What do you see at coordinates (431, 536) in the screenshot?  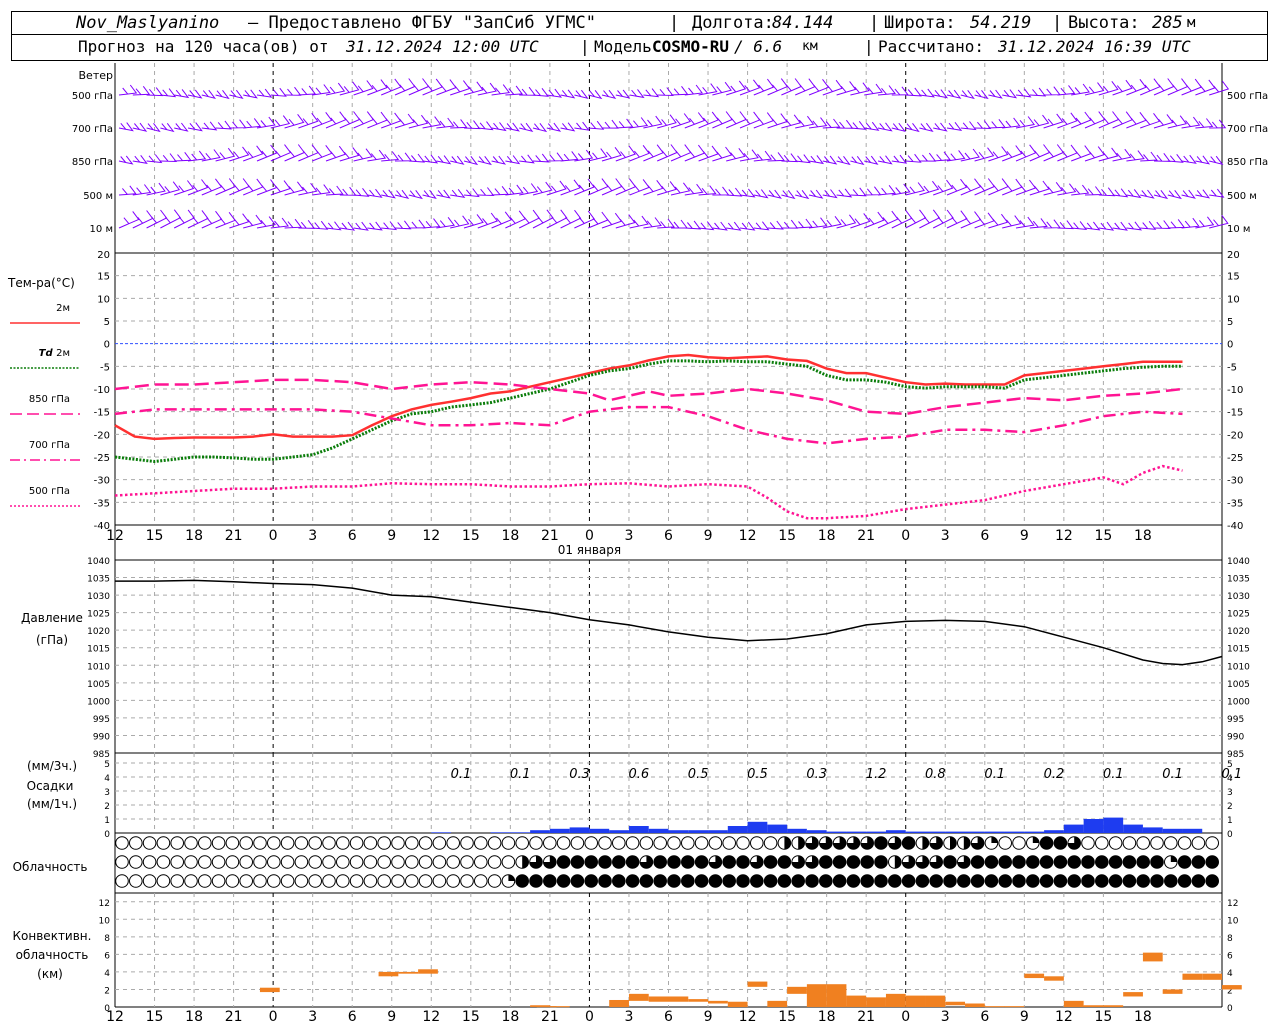 I see `hour-label: 12` at bounding box center [431, 536].